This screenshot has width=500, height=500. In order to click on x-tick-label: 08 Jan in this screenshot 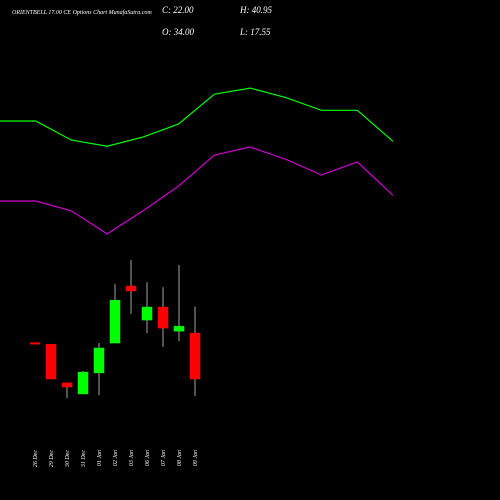, I will do `click(180, 458)`.